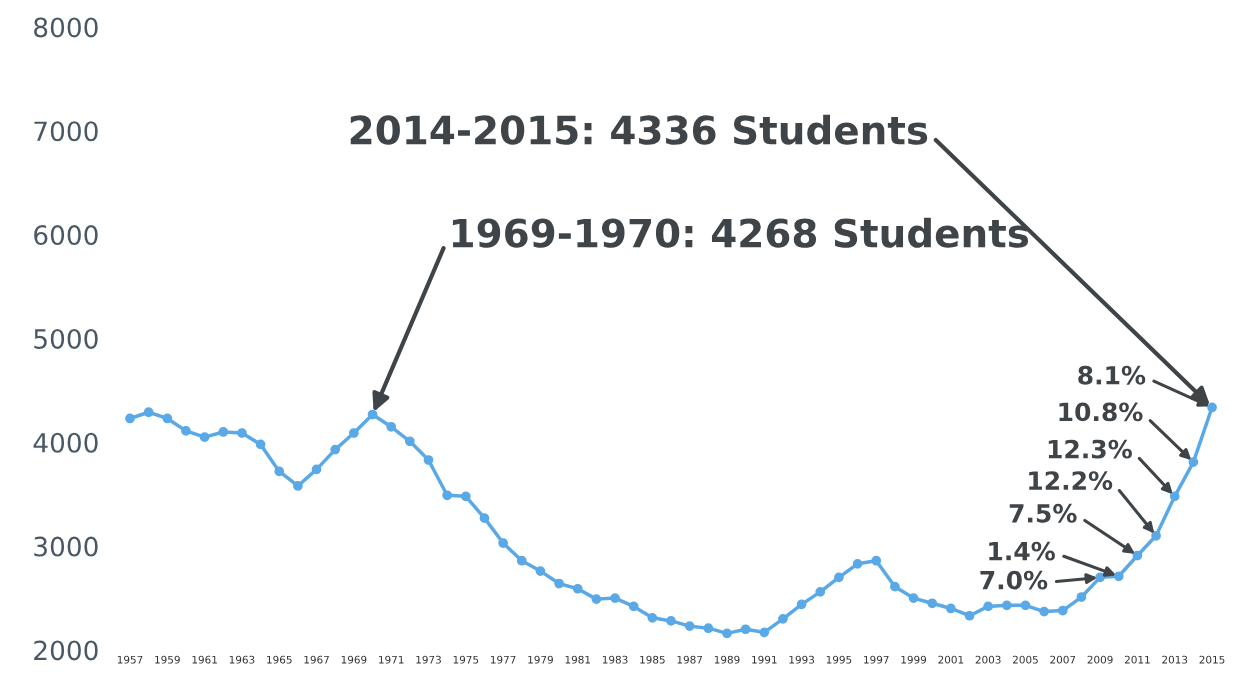  What do you see at coordinates (727, 659) in the screenshot?
I see `x-tick-label: 1989` at bounding box center [727, 659].